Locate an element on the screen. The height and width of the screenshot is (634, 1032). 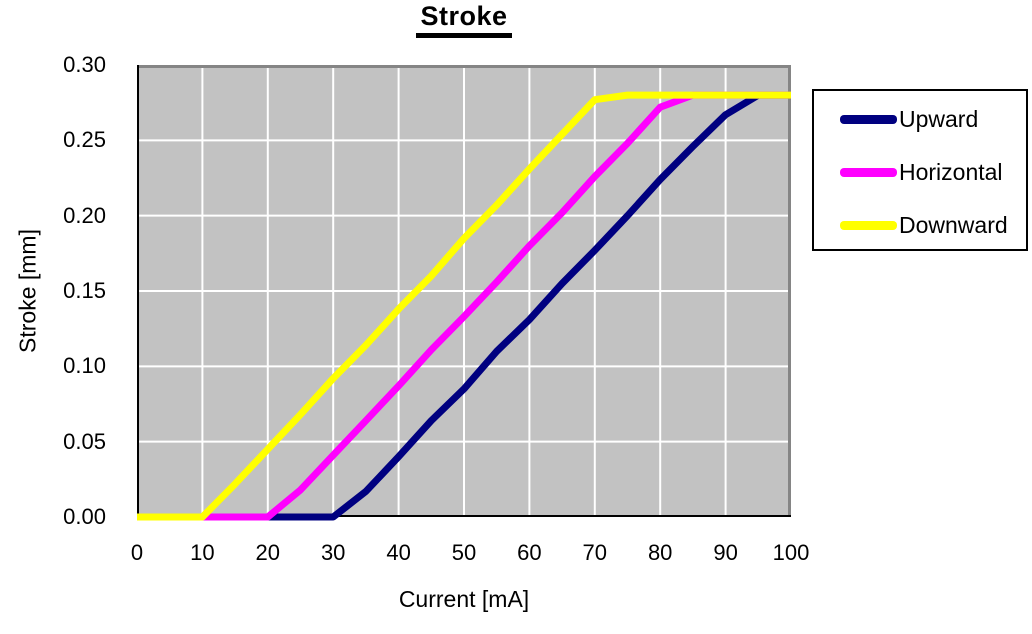
legend-item-downward: Downward is located at coordinates (920, 225).